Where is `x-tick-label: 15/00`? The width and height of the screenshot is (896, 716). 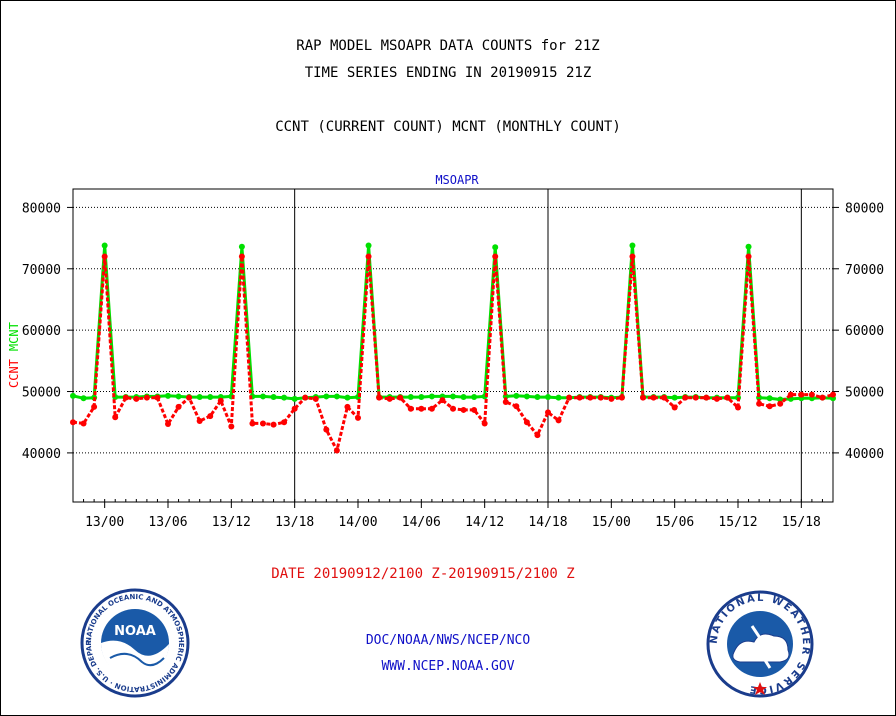
x-tick-label: 15/00 is located at coordinates (611, 522).